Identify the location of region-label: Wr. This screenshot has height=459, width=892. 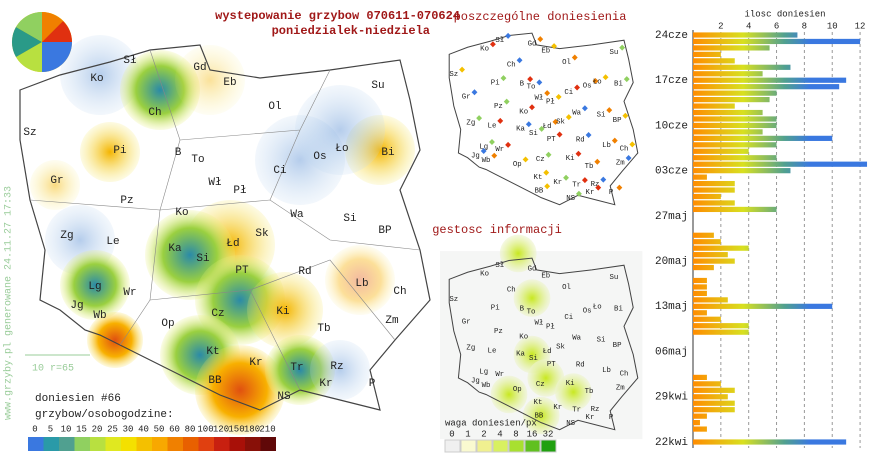
(499, 150).